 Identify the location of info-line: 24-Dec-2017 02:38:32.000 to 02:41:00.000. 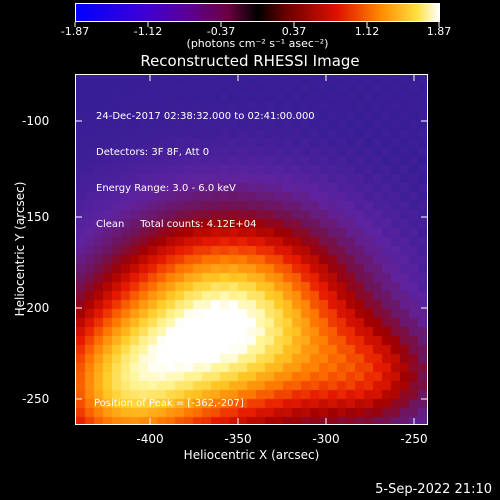
(205, 116).